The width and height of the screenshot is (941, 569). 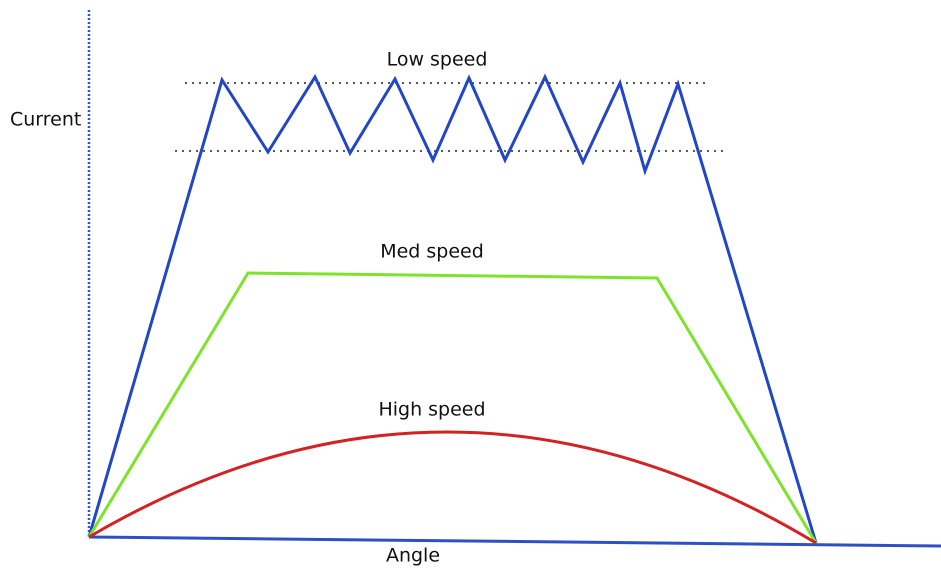 What do you see at coordinates (437, 60) in the screenshot?
I see `low-speed-label: Low speed` at bounding box center [437, 60].